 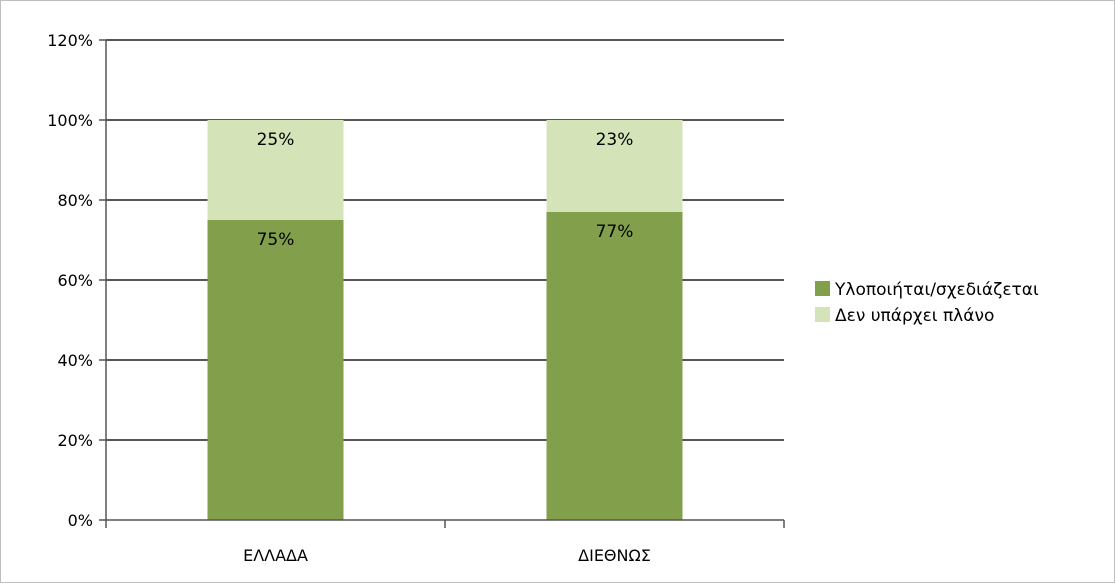 I want to click on y-tick-label: 60%, so click(x=75, y=280).